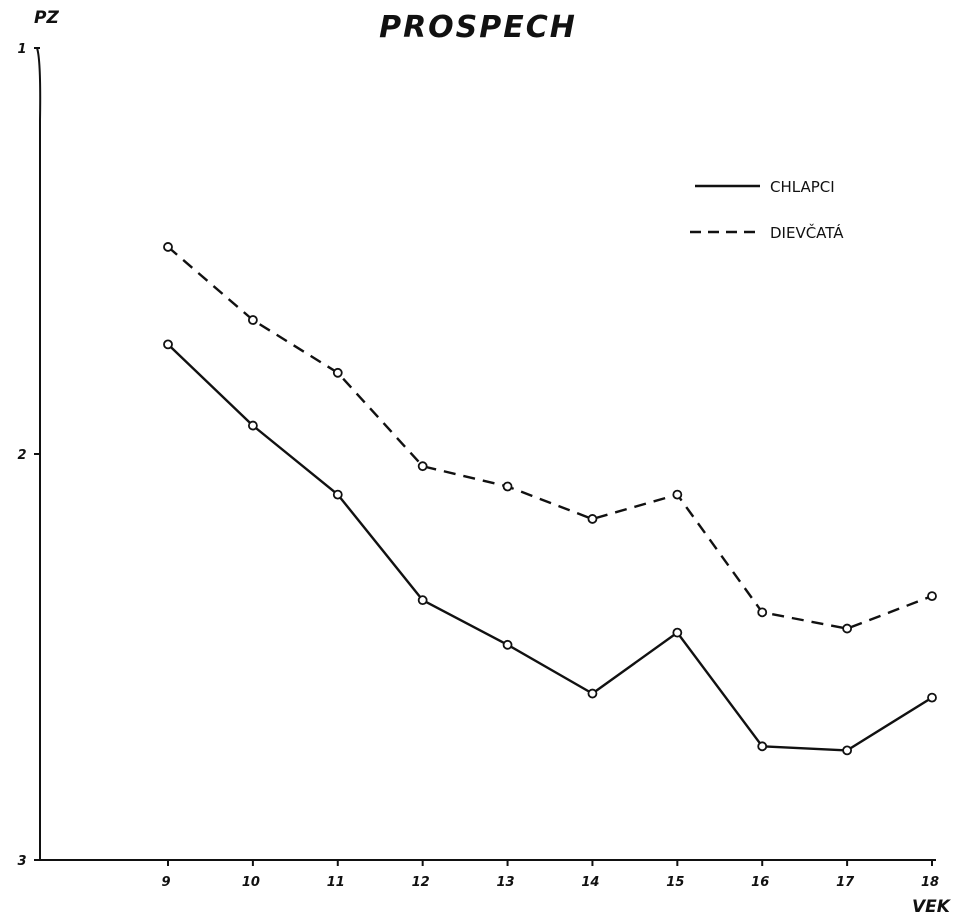  I want to click on y-tick-label-2: 2, so click(21, 455).